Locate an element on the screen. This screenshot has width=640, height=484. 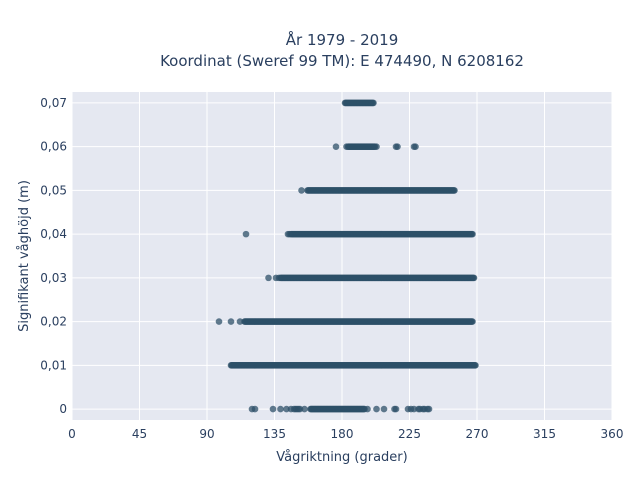
x-tick-label: 135 is located at coordinates (274, 434).